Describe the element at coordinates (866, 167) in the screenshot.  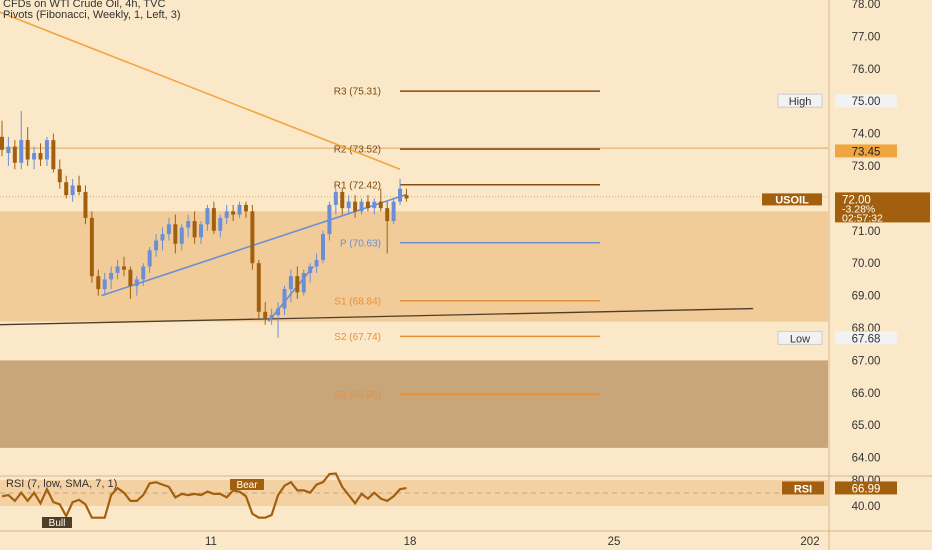
I see `y-tick-label: 73.00` at that location.